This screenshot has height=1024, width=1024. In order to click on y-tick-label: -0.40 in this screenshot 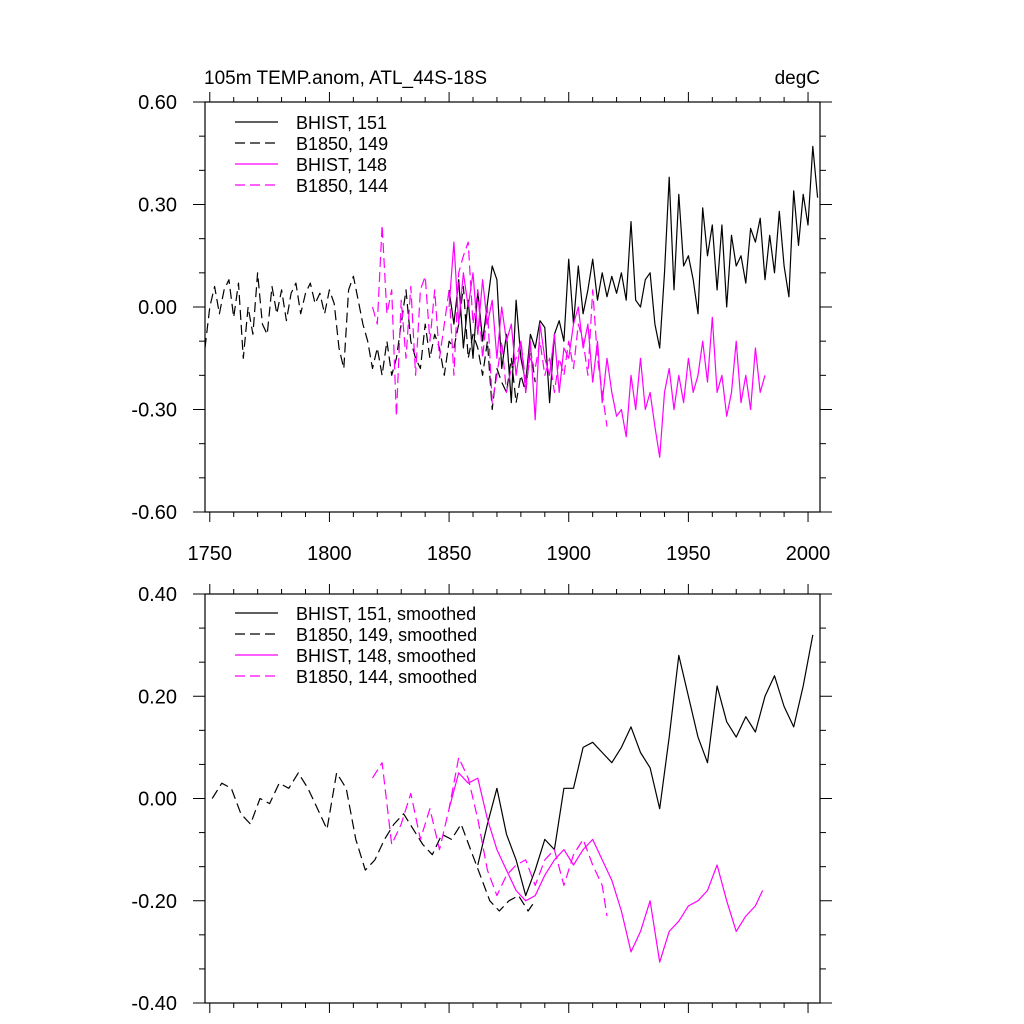, I will do `click(154, 1004)`.